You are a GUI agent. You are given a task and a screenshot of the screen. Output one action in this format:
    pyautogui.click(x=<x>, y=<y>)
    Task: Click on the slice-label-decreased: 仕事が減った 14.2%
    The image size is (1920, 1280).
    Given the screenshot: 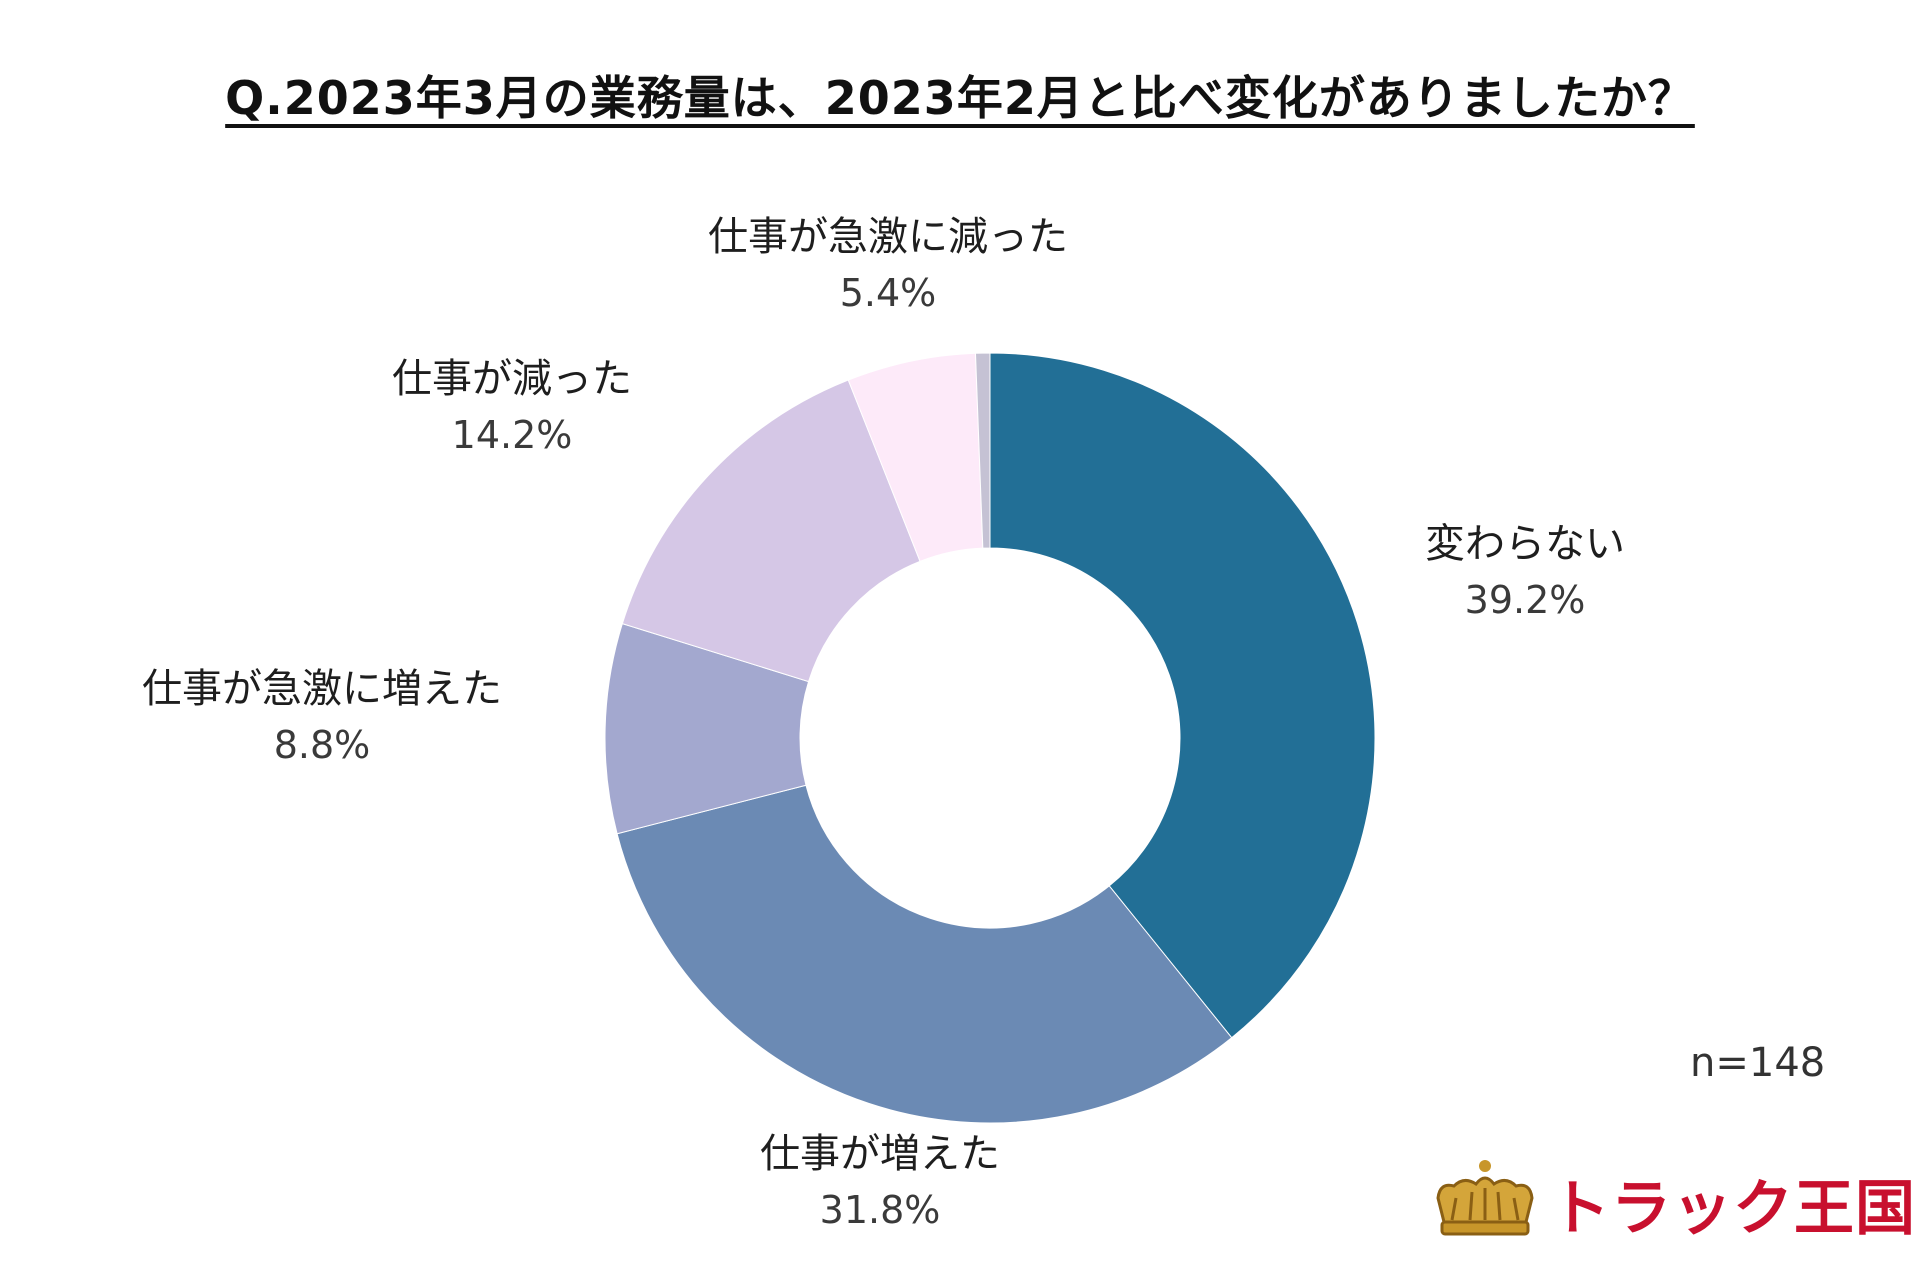 What is the action you would take?
    pyautogui.click(x=512, y=406)
    